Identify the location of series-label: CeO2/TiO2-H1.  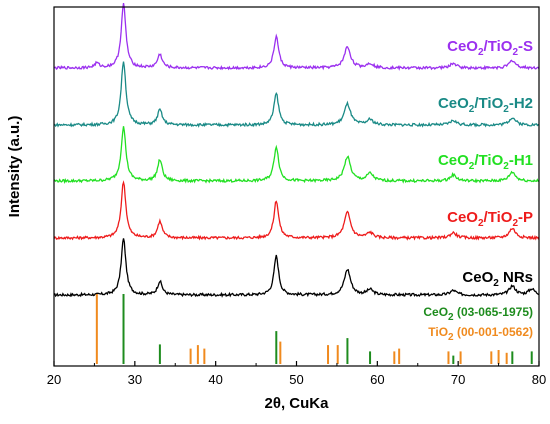
(485, 162).